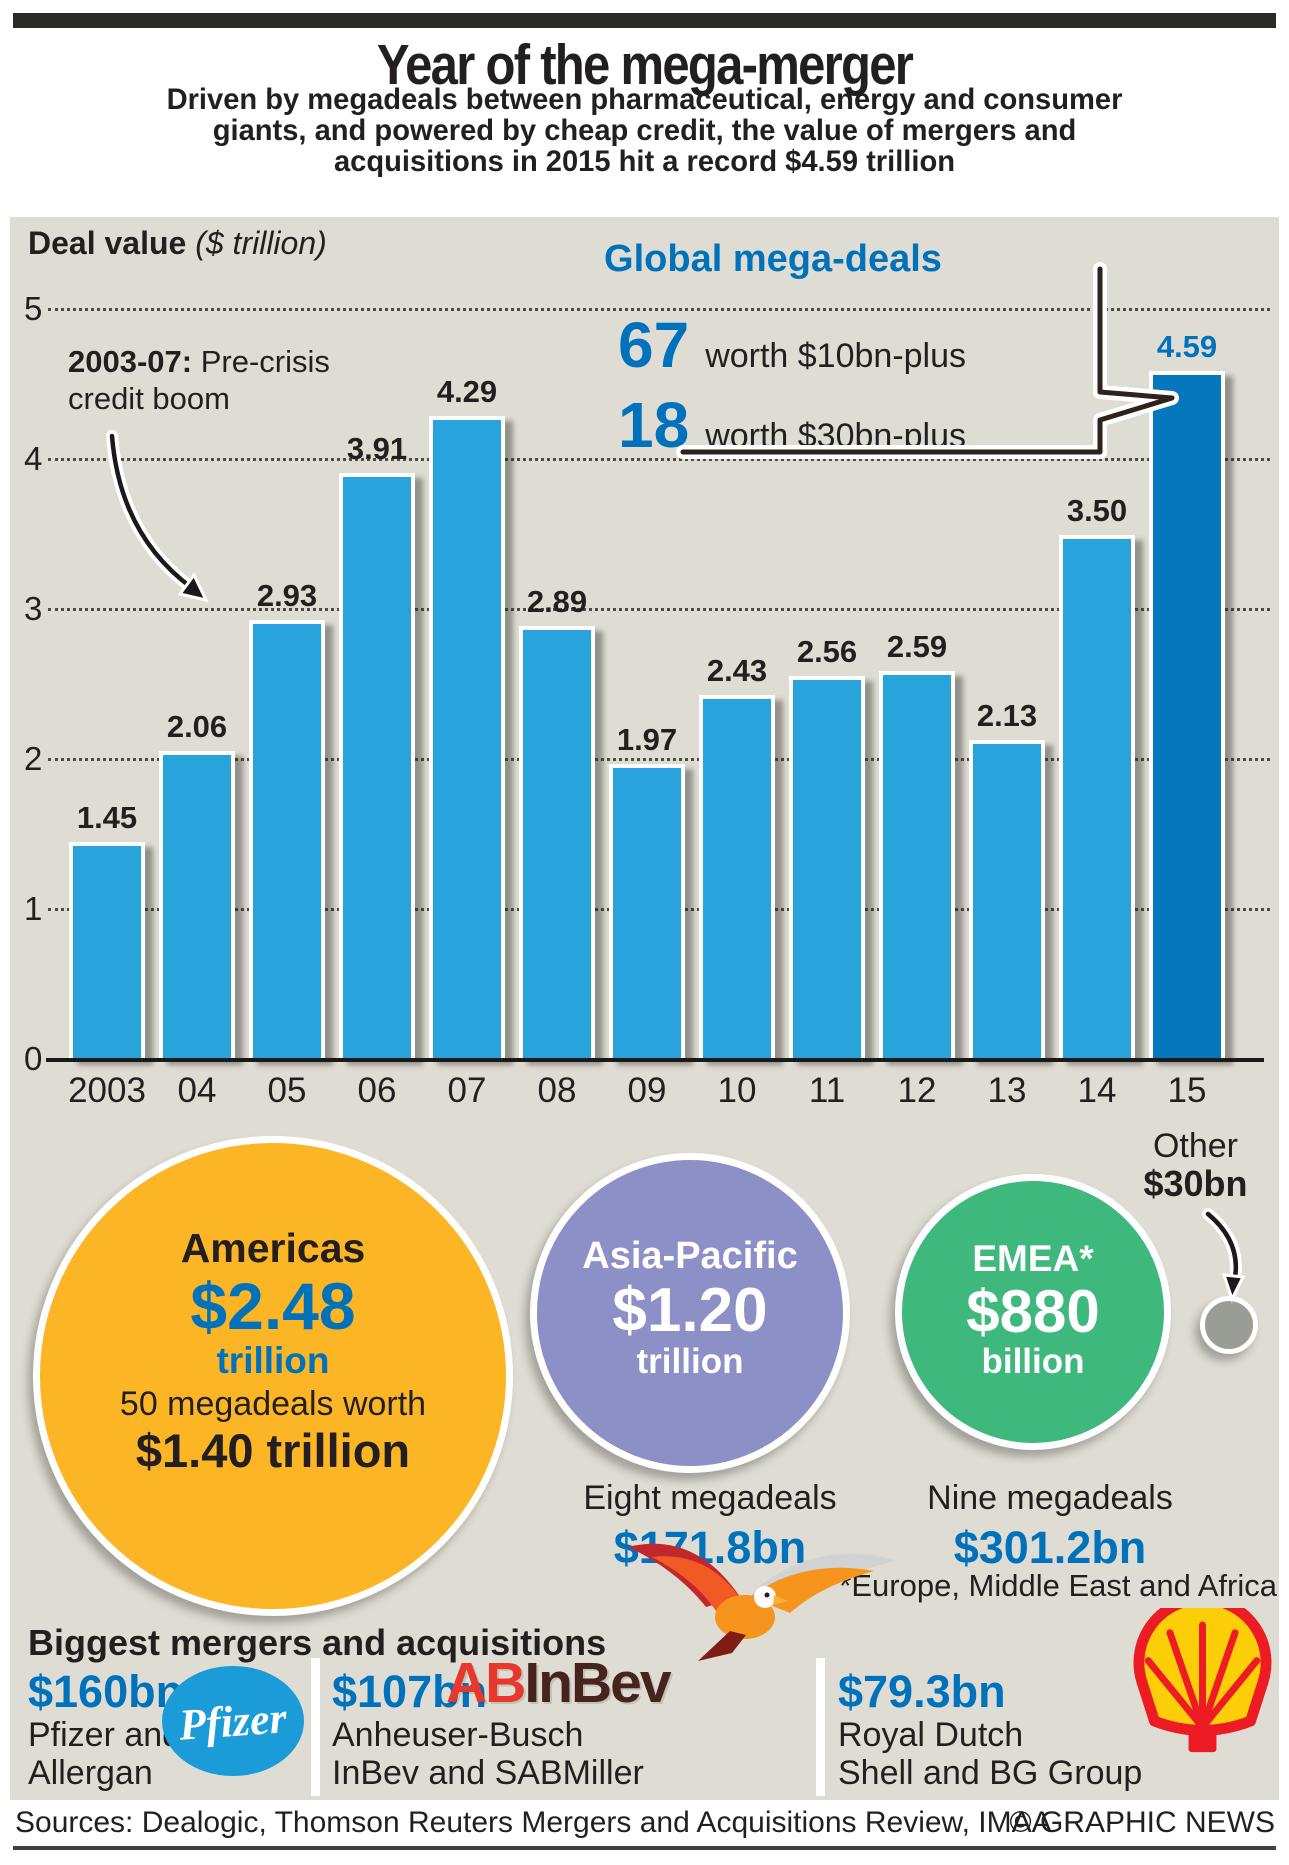 This screenshot has width=1289, height=1865. I want to click on americas-unit: trillion, so click(273, 1360).